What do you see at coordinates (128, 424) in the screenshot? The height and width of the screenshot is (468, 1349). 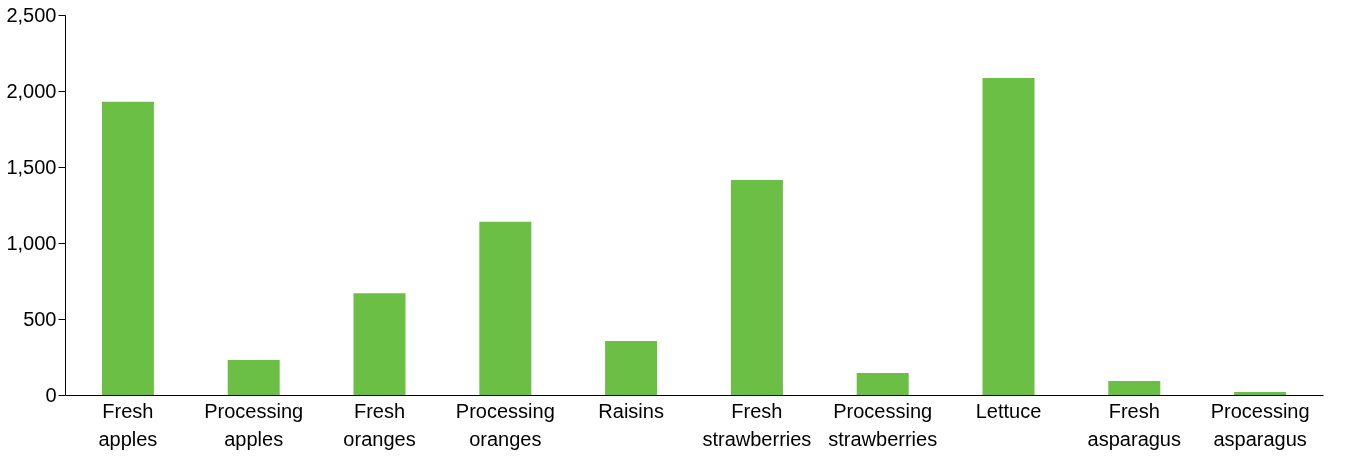 I see `x-tick-label: Fresh apples` at bounding box center [128, 424].